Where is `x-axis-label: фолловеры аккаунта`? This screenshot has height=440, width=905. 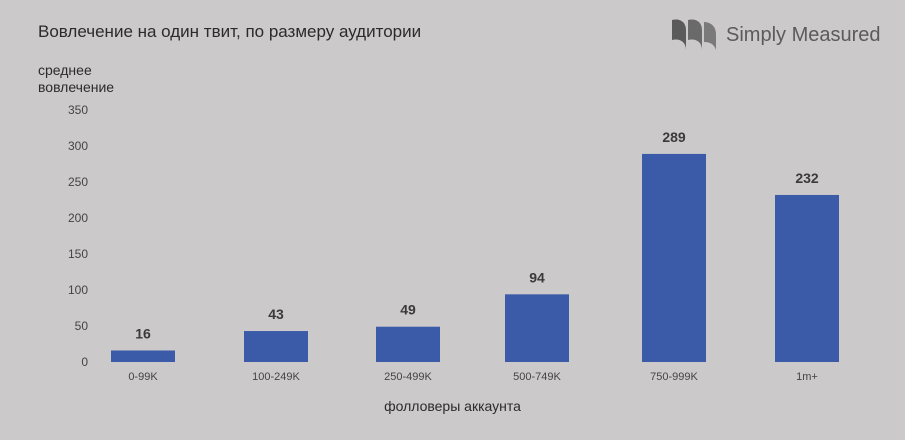
x-axis-label: фолловеры аккаунта is located at coordinates (452, 406).